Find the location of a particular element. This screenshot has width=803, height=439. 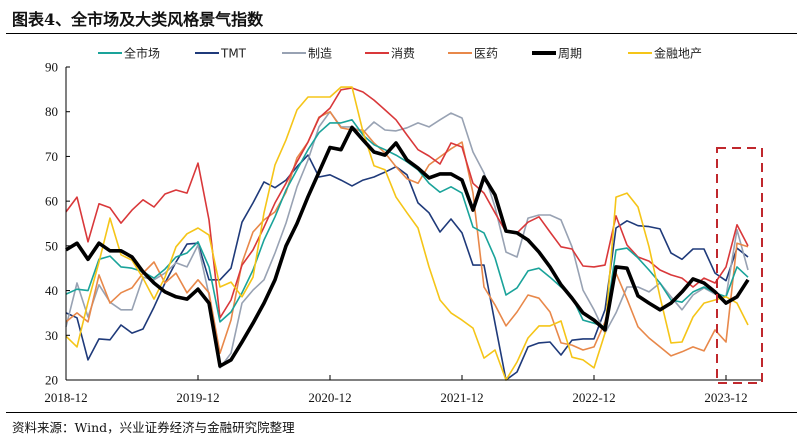

y-tick-label: 90 is located at coordinates (51, 67).